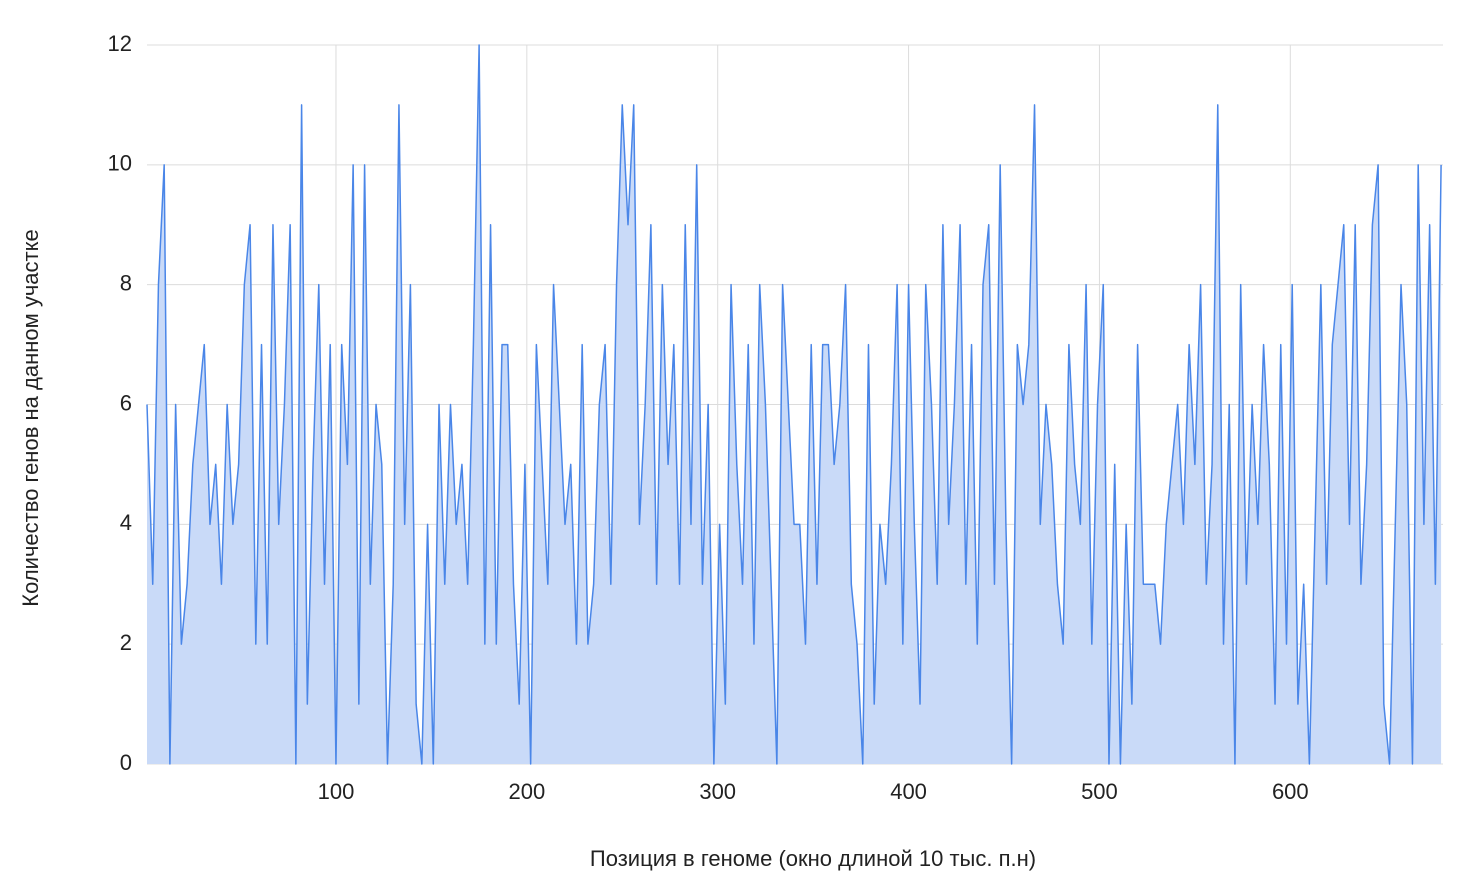  What do you see at coordinates (126, 522) in the screenshot?
I see `y-tick-label: 4` at bounding box center [126, 522].